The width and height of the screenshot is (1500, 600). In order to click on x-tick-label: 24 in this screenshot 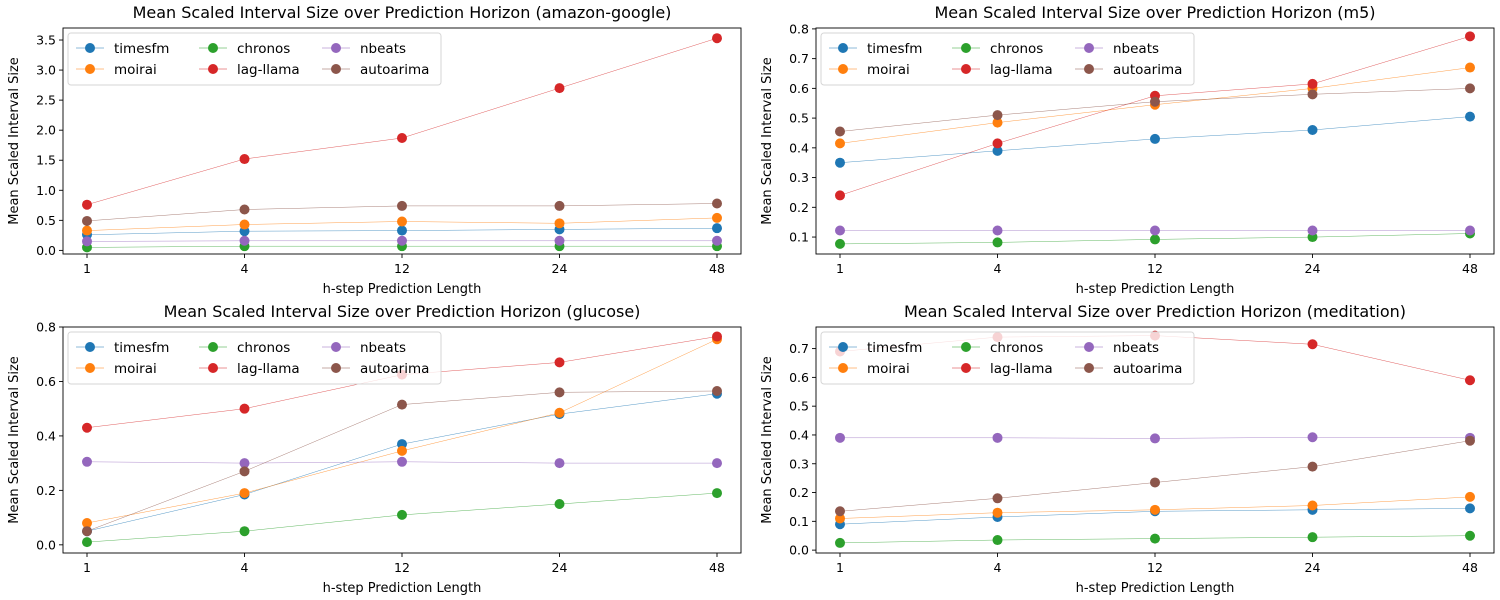, I will do `click(560, 567)`.